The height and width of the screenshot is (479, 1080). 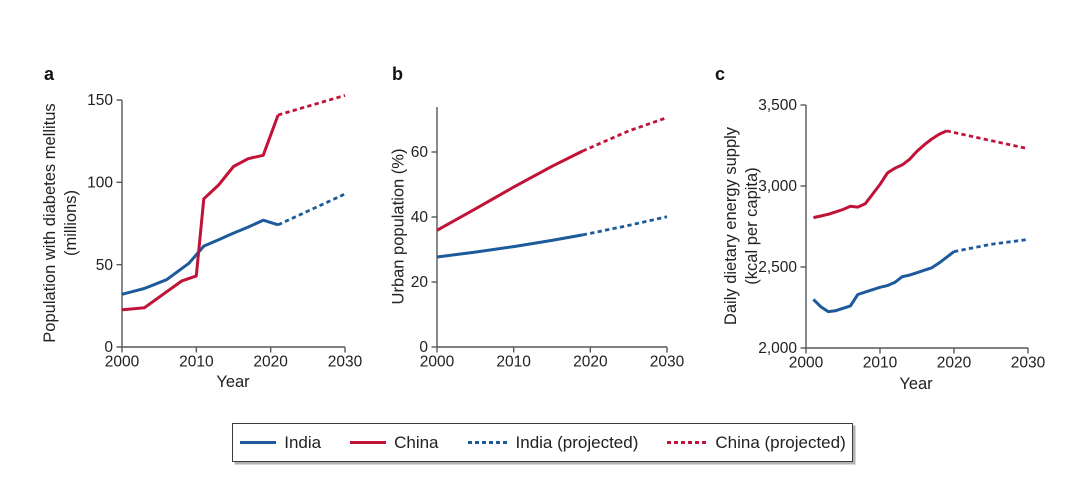 I want to click on legend-label-india: India, so click(x=303, y=442).